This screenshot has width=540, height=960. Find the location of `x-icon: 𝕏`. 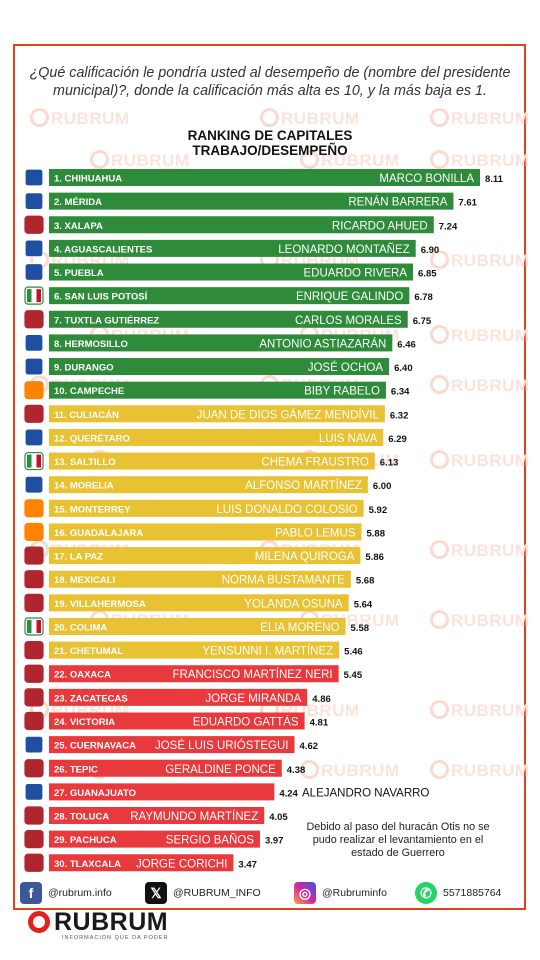

x-icon: 𝕏 is located at coordinates (156, 893).